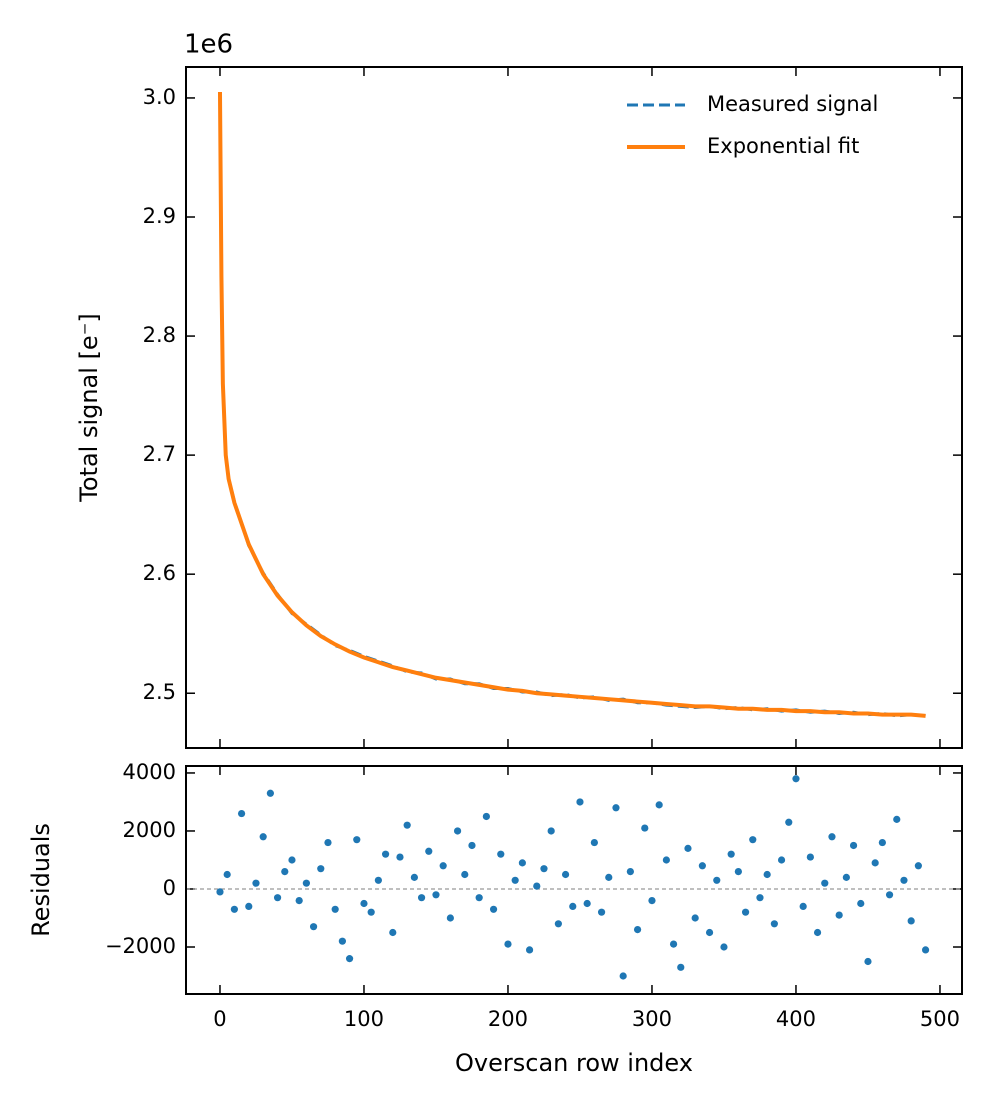  I want to click on y-tick-label: 4000, so click(149, 772).